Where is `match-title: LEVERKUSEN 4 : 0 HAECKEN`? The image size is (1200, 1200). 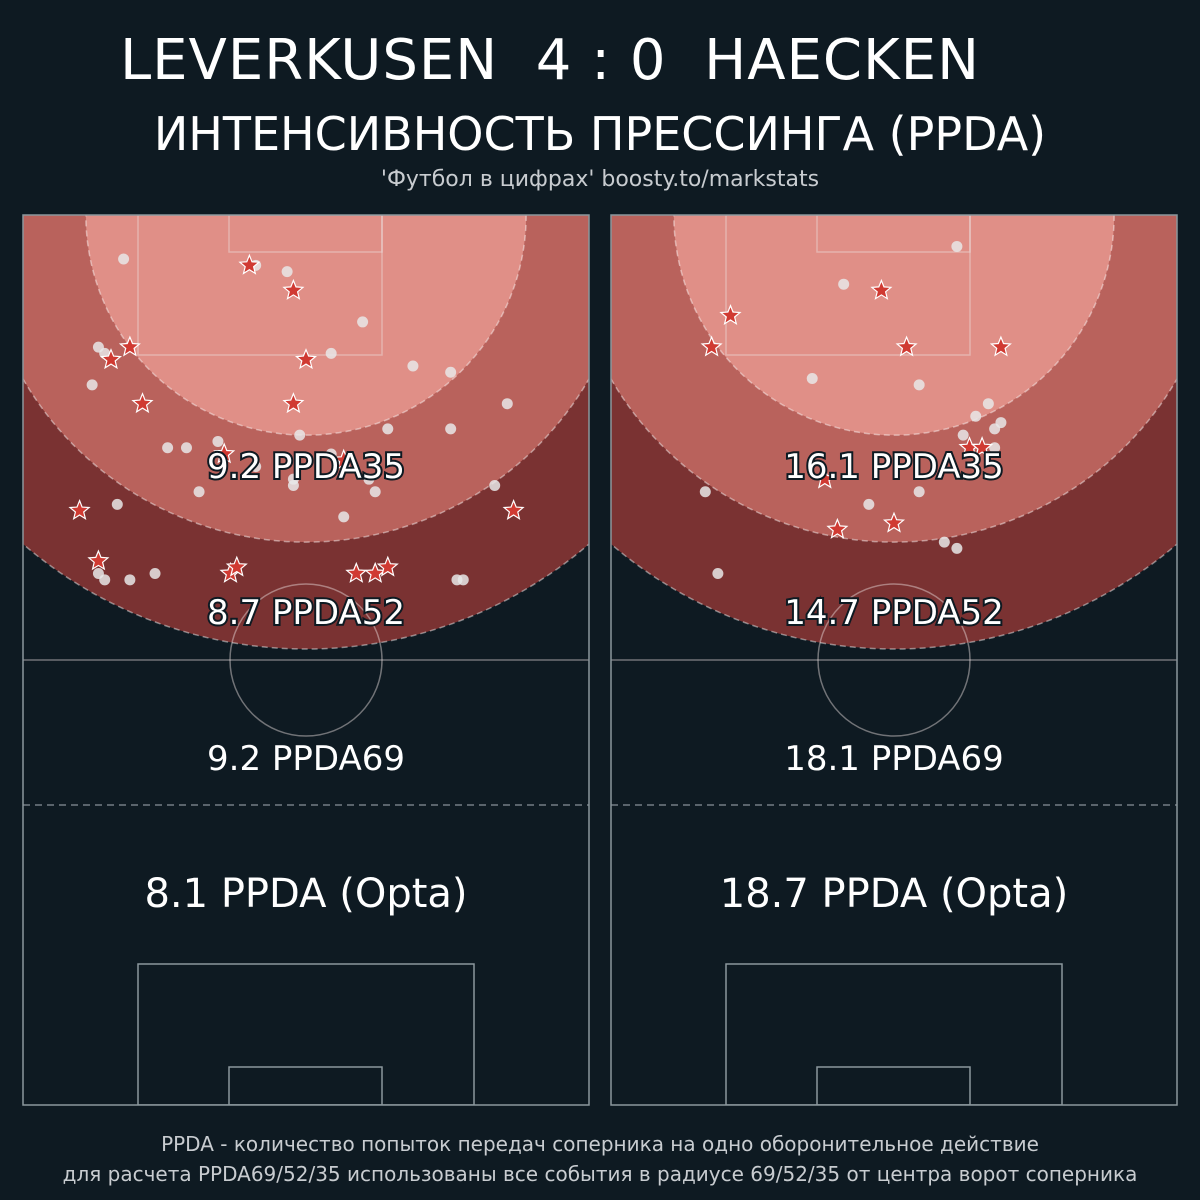
match-title: LEVERKUSEN 4 : 0 HAECKEN is located at coordinates (550, 60).